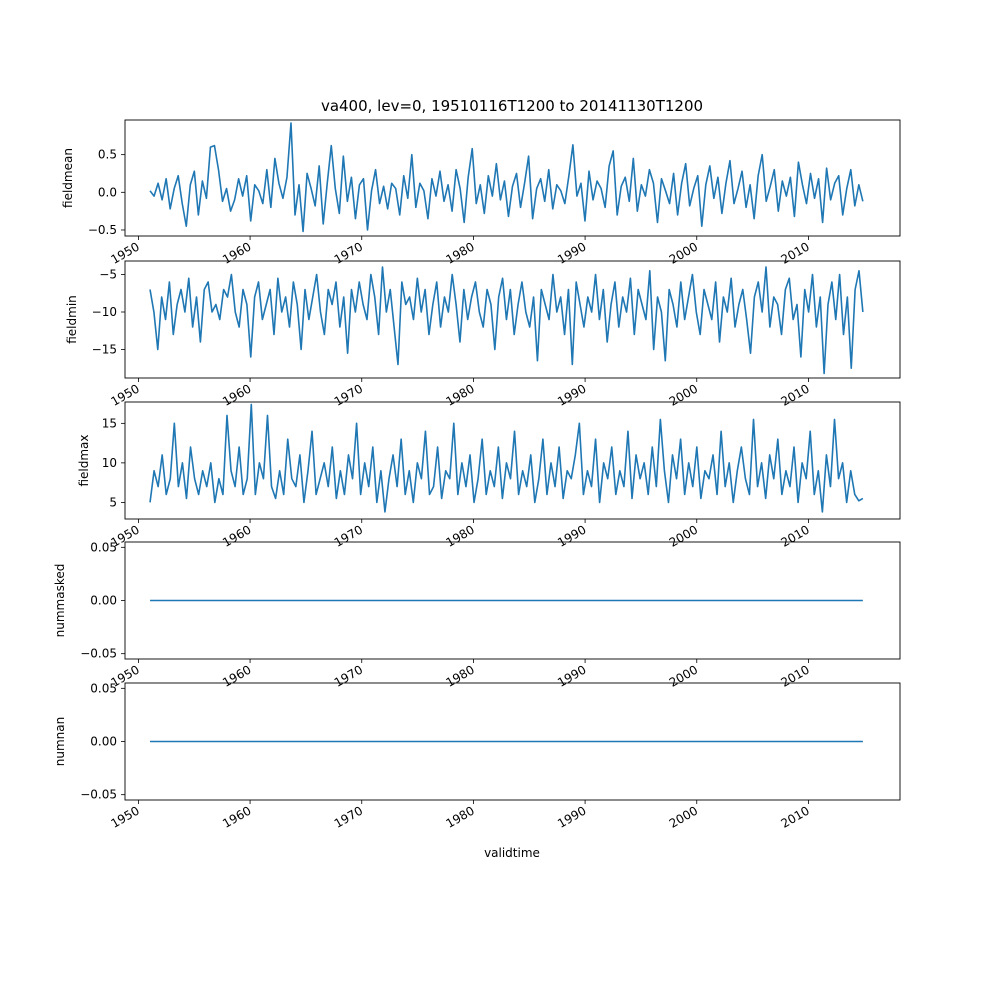  Describe the element at coordinates (60, 601) in the screenshot. I see `y-axis-label: nummasked` at that location.